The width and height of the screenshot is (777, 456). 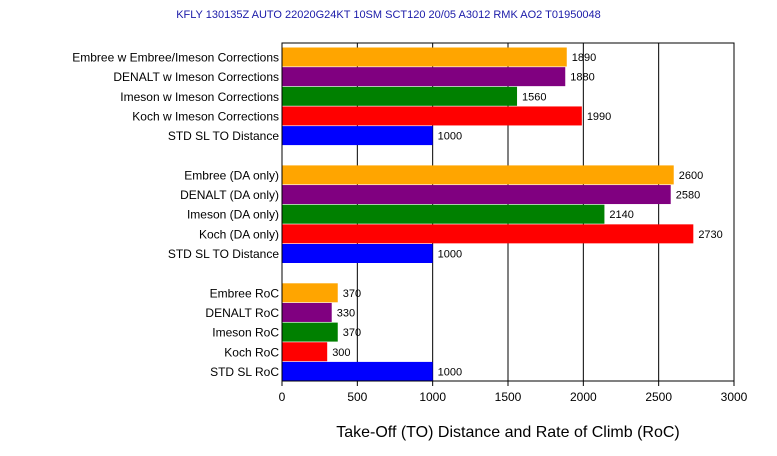 I want to click on x-tick-label: 3000, so click(x=734, y=397).